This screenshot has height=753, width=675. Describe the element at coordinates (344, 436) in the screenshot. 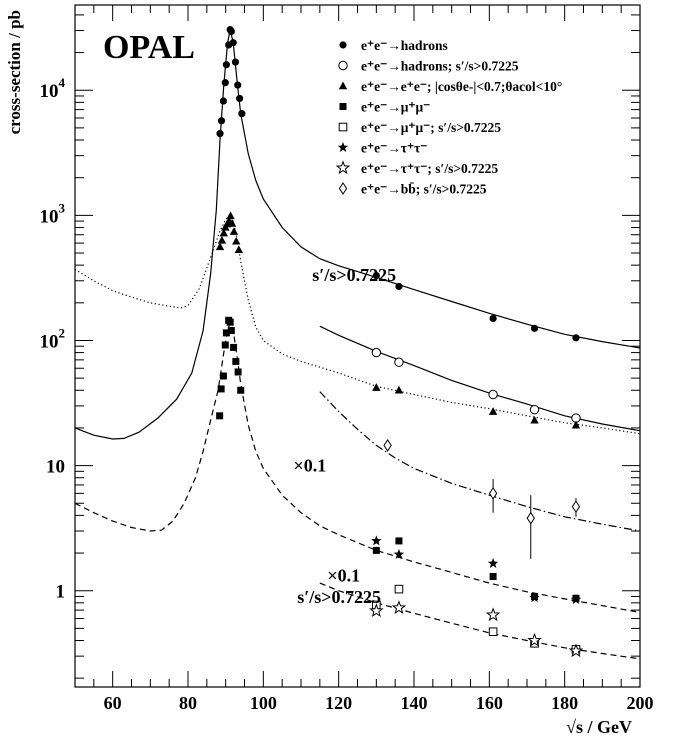

I see `annotations: s′/s>0.7225×0.1×0.1s′/s>0.7225` at that location.